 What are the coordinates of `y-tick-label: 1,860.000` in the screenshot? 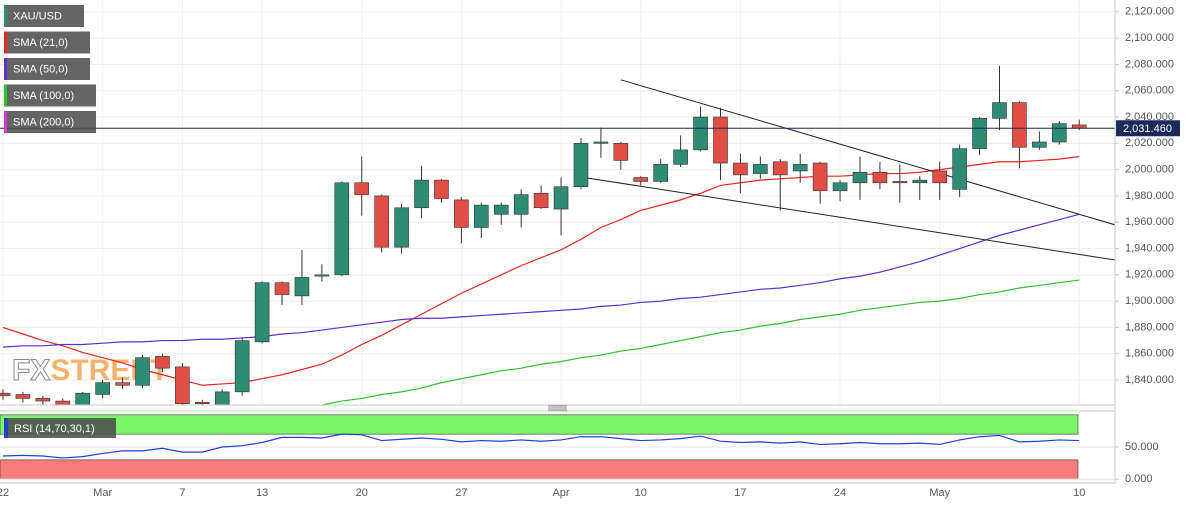 It's located at (1149, 354).